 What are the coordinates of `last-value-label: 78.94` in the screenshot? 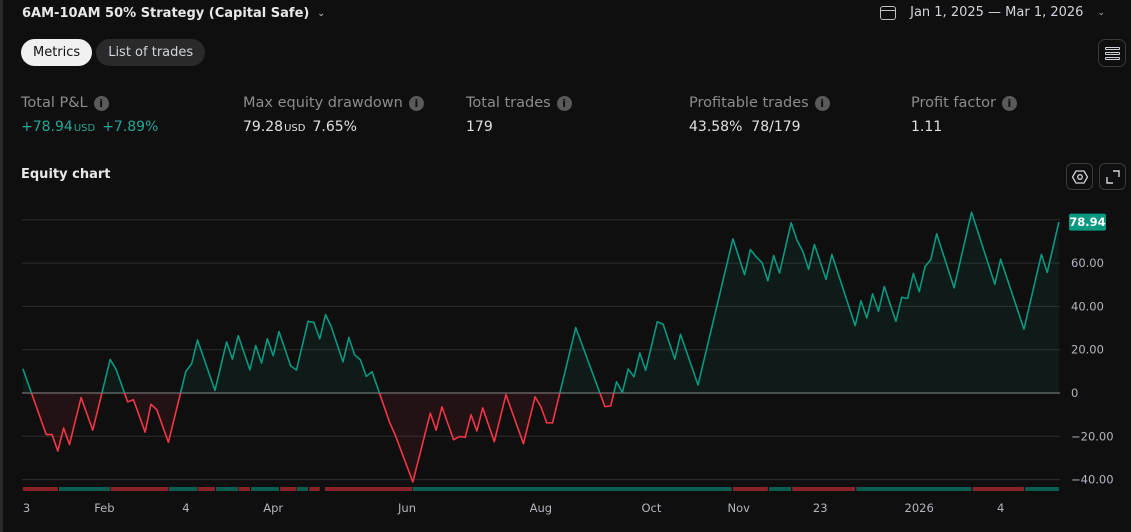 It's located at (1087, 222).